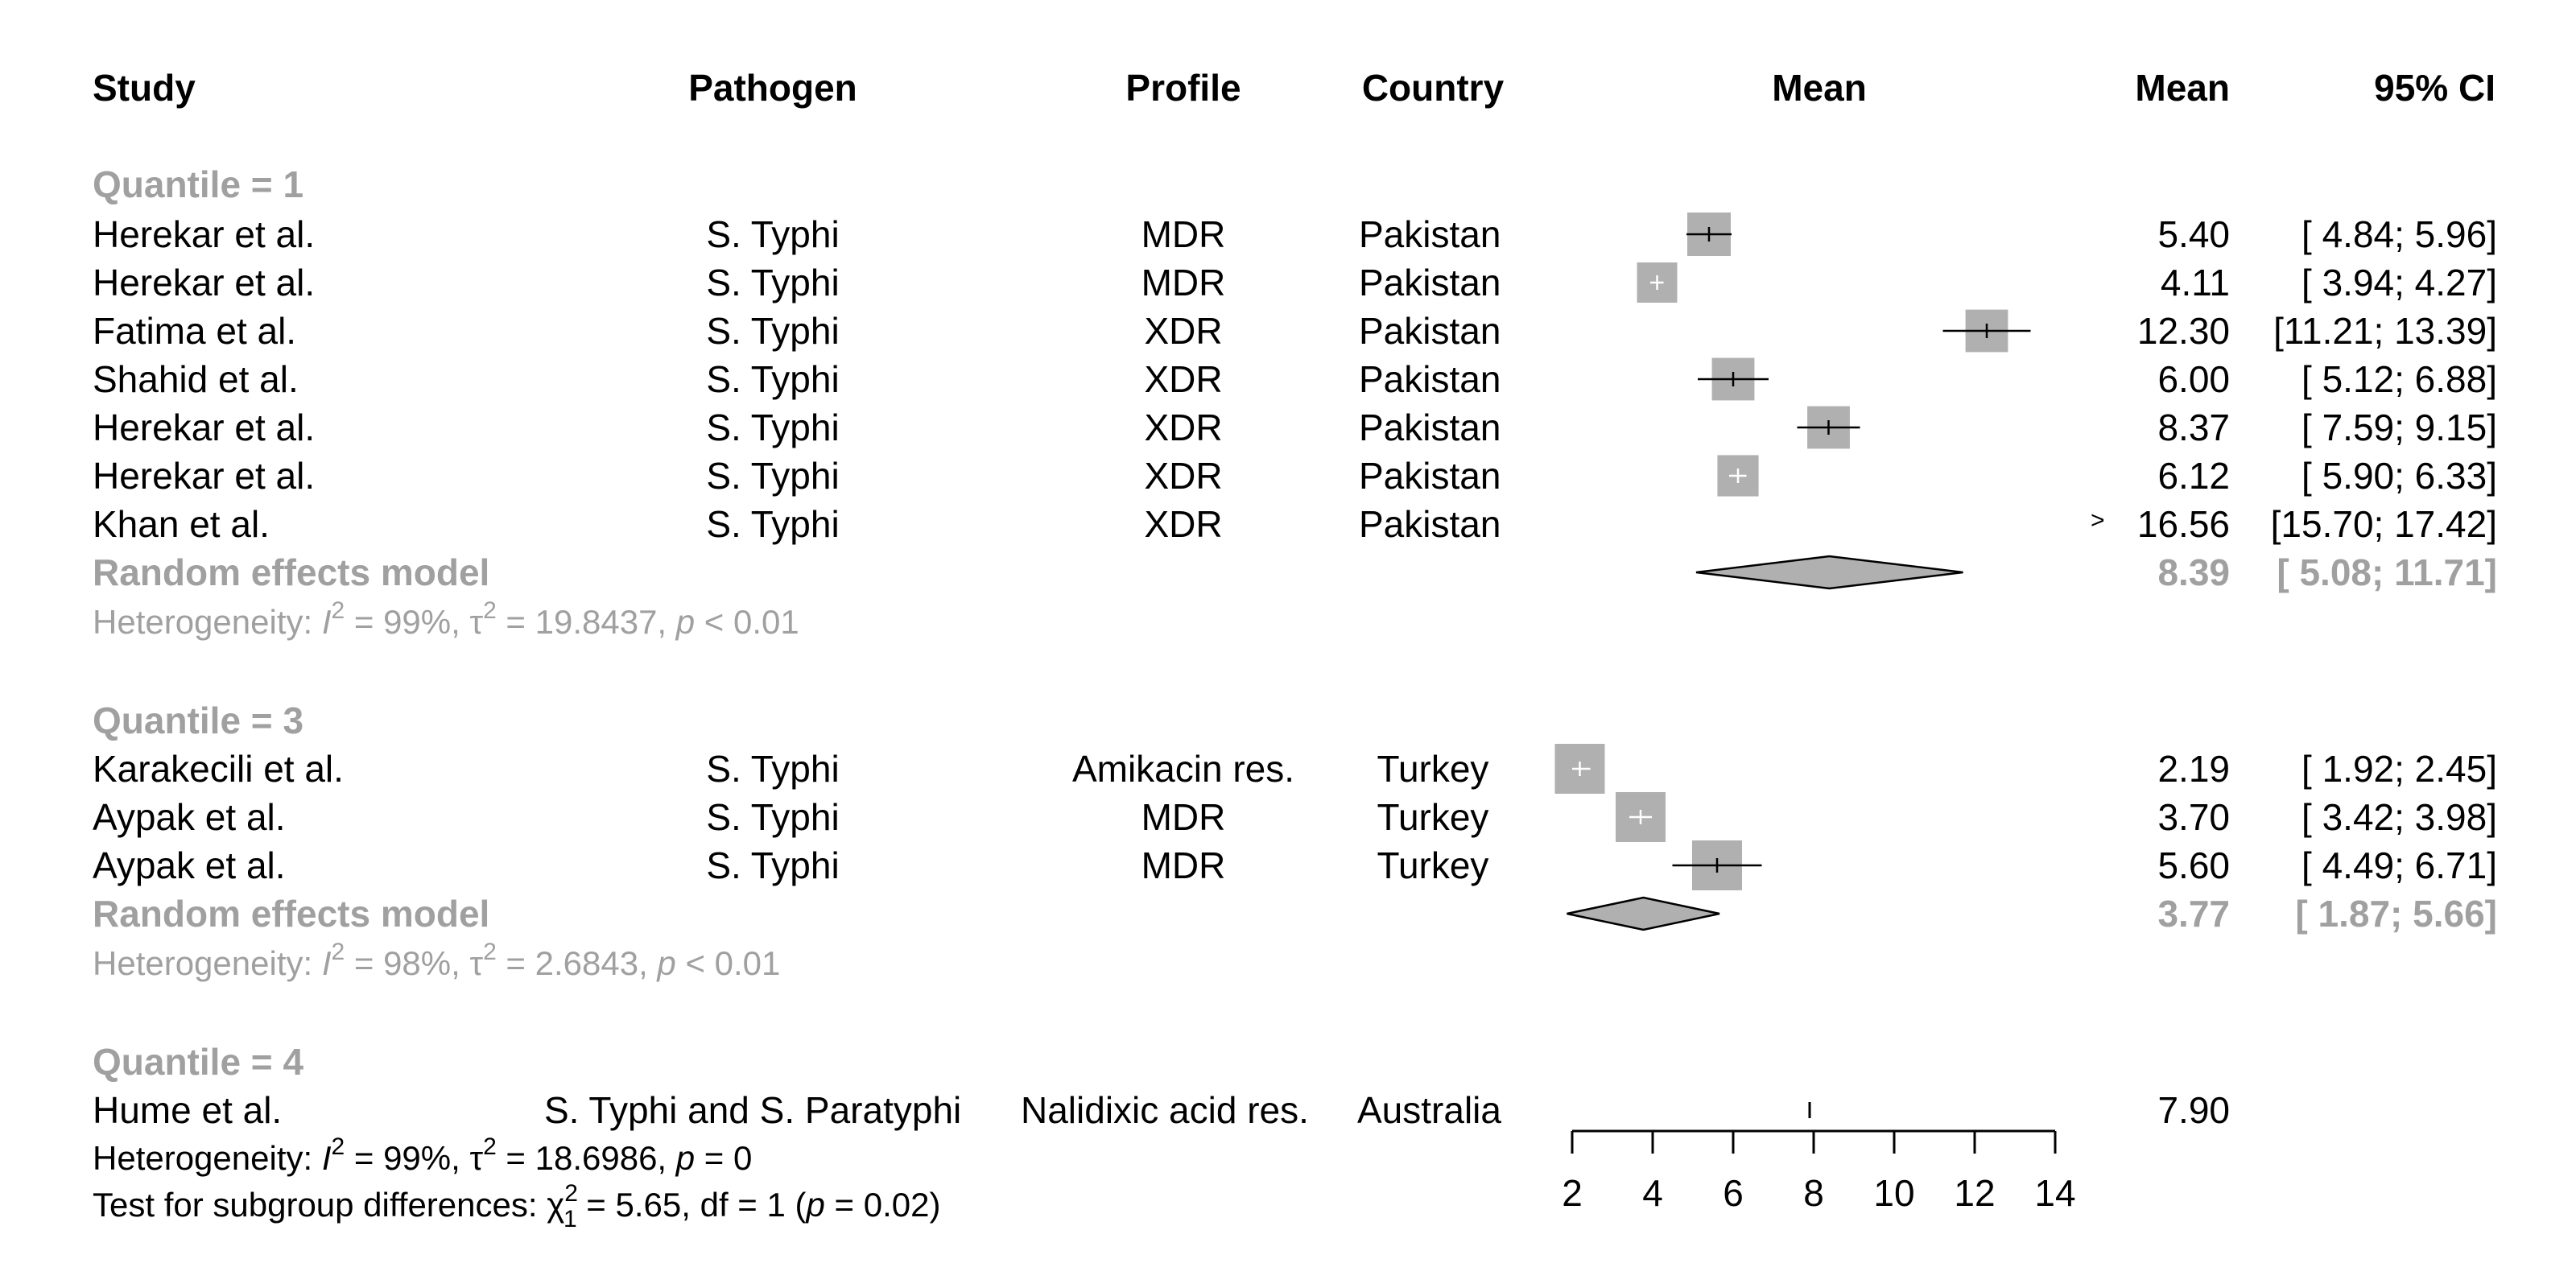 Image resolution: width=2576 pixels, height=1288 pixels. What do you see at coordinates (1733, 1193) in the screenshot?
I see `x-axis-tick-label: 6` at bounding box center [1733, 1193].